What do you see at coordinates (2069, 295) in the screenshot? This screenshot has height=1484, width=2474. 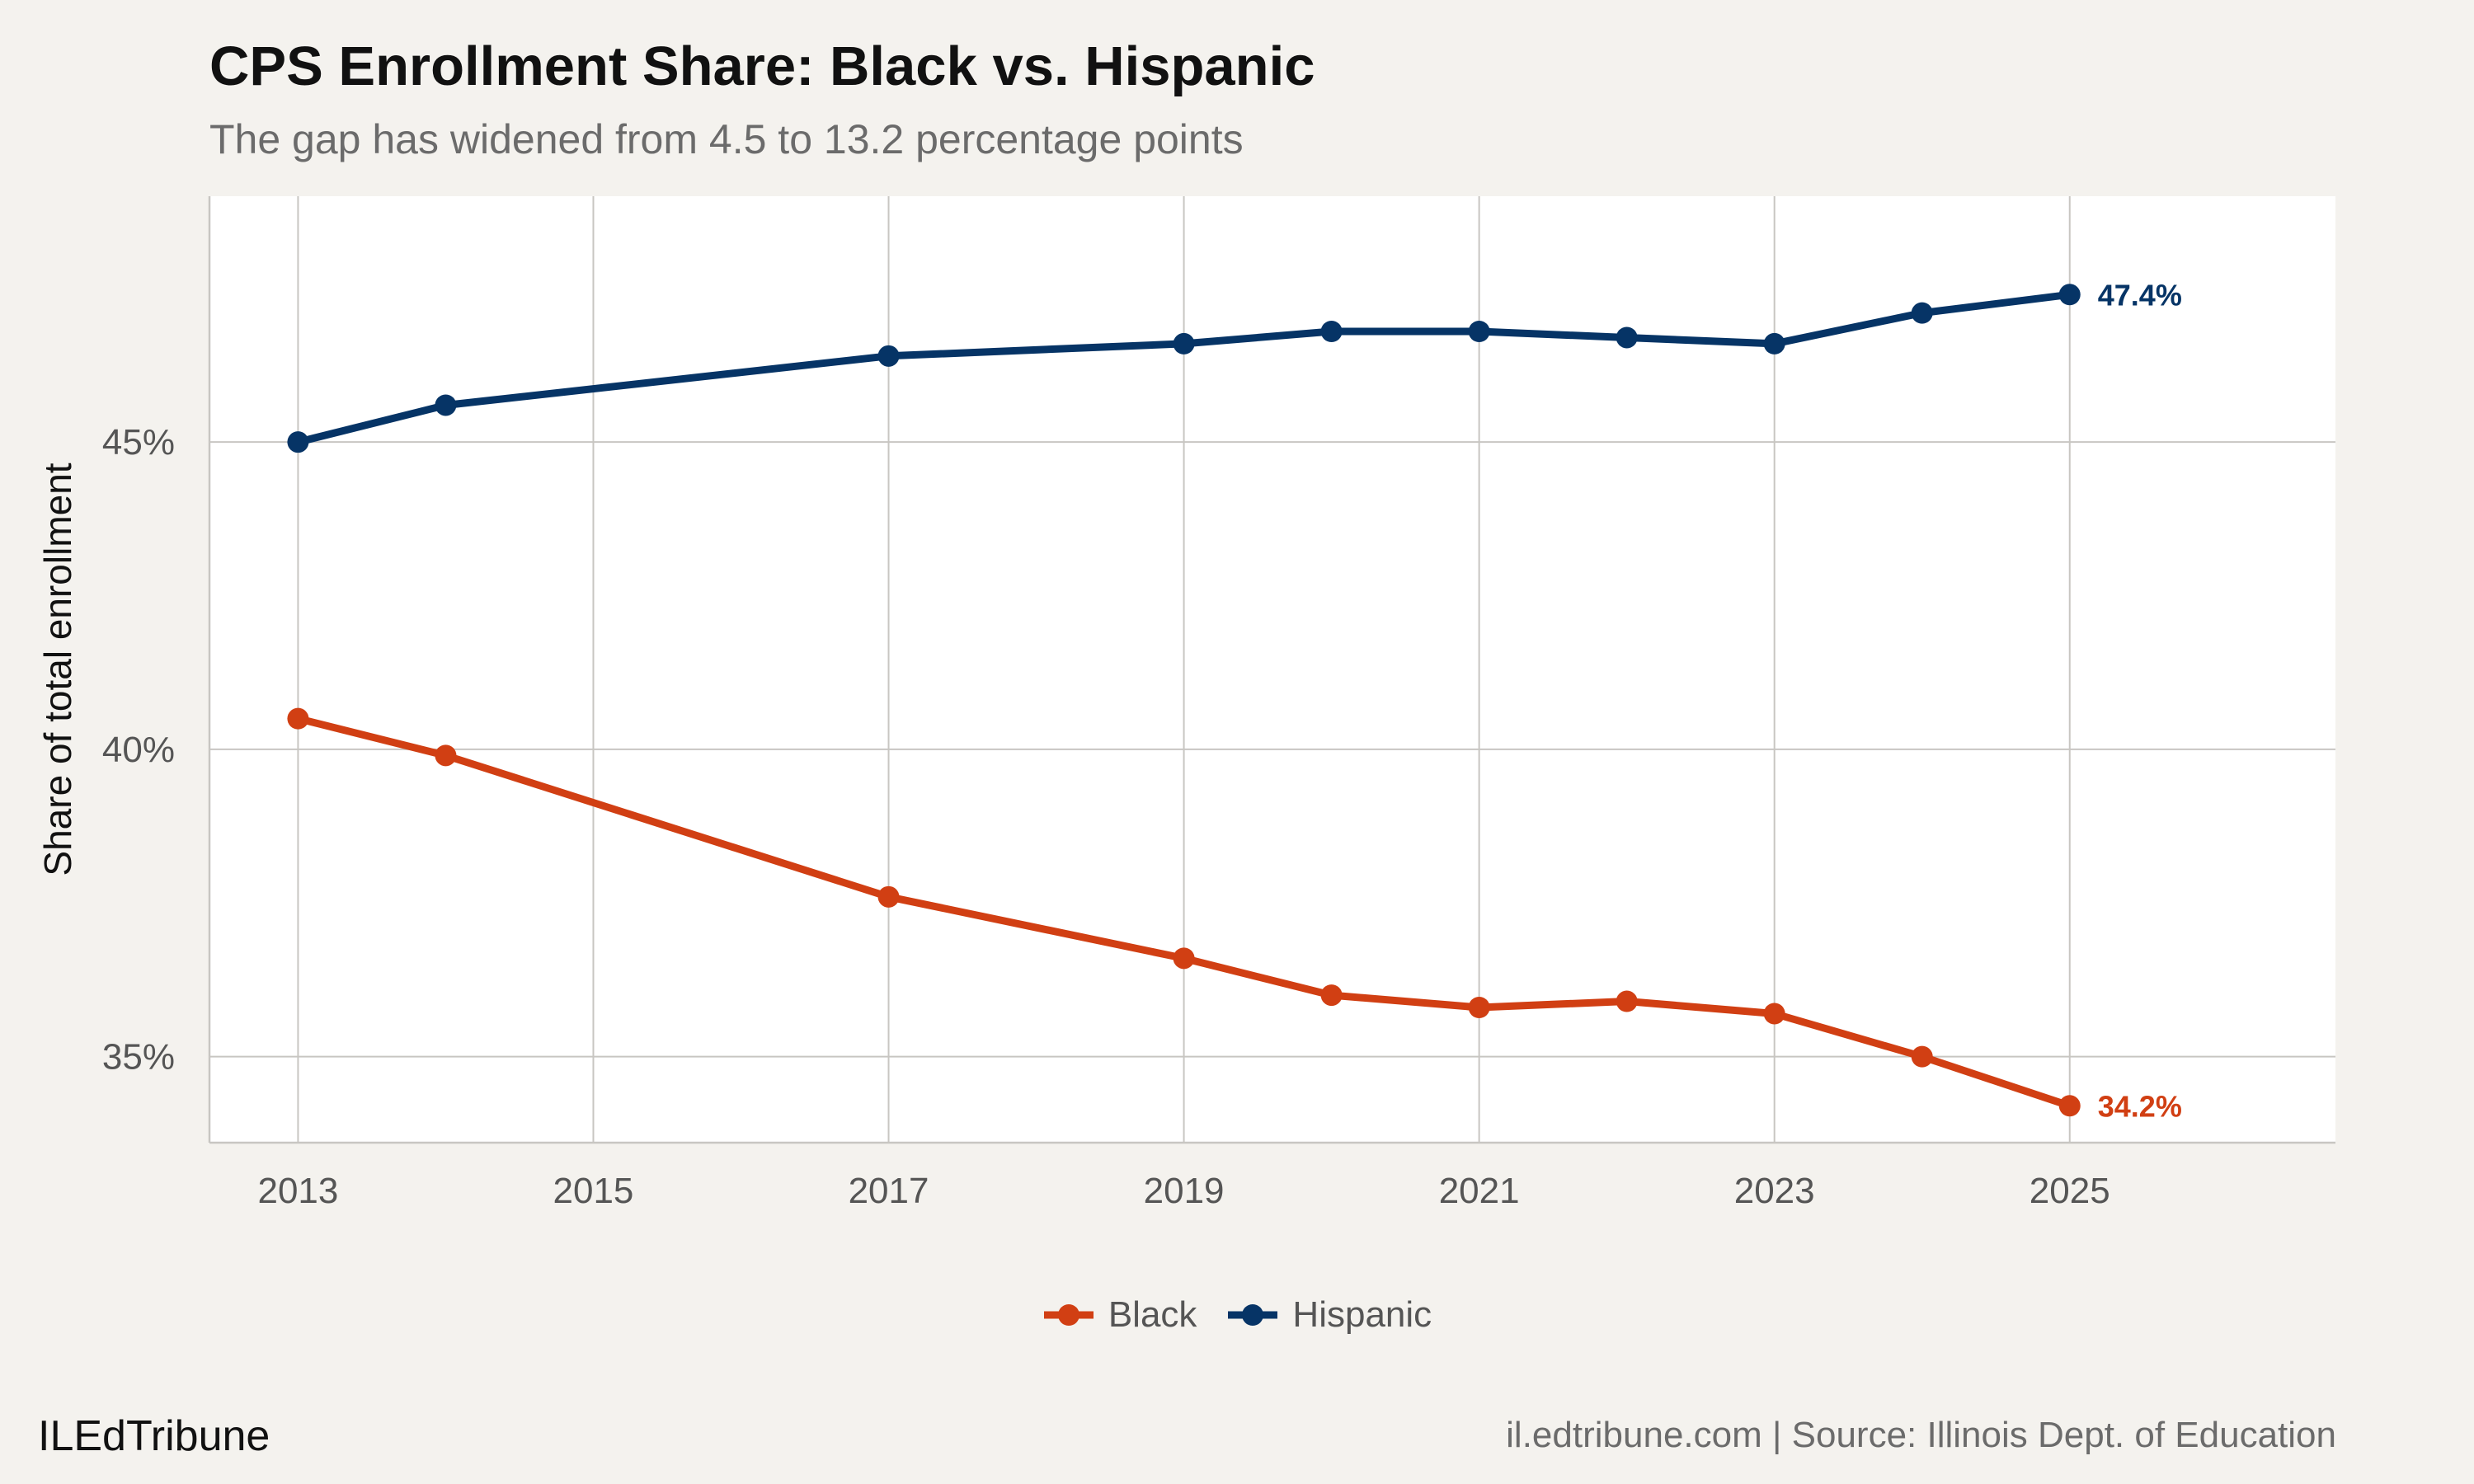 I see `data-point-hispanic-2025` at bounding box center [2069, 295].